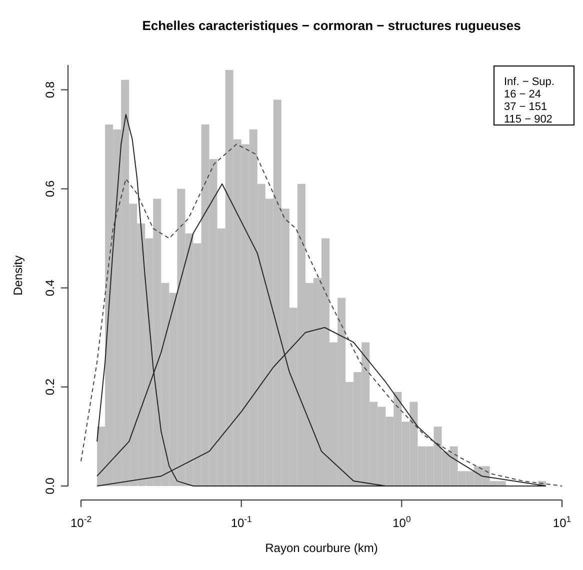 This screenshot has height=570, width=583. Describe the element at coordinates (401, 522) in the screenshot. I see `x-tick-label: 10$^{0}$` at that location.